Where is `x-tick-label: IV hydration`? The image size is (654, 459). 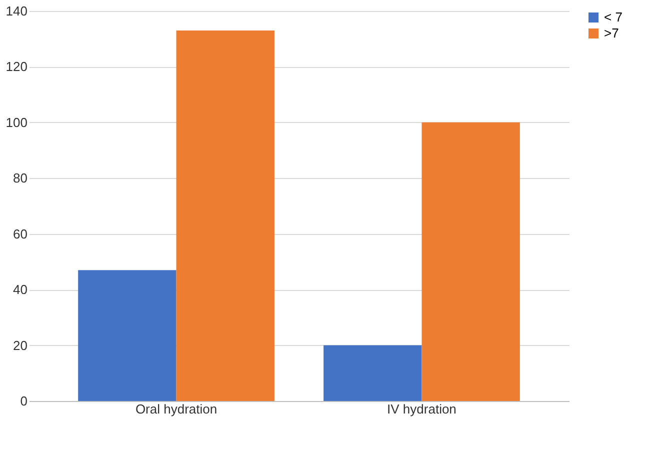 x-tick-label: IV hydration is located at coordinates (421, 409).